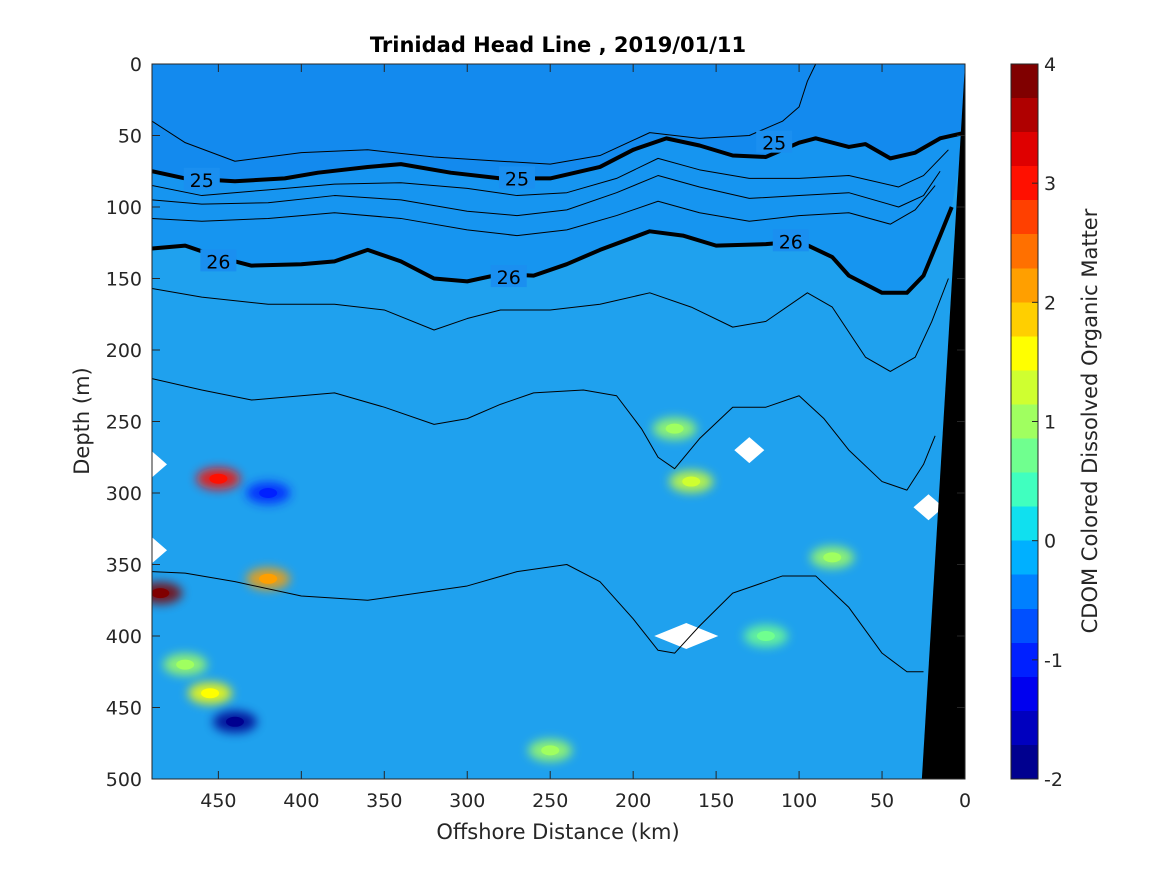  I want to click on y-axis-label: Depth (m), so click(82, 420).